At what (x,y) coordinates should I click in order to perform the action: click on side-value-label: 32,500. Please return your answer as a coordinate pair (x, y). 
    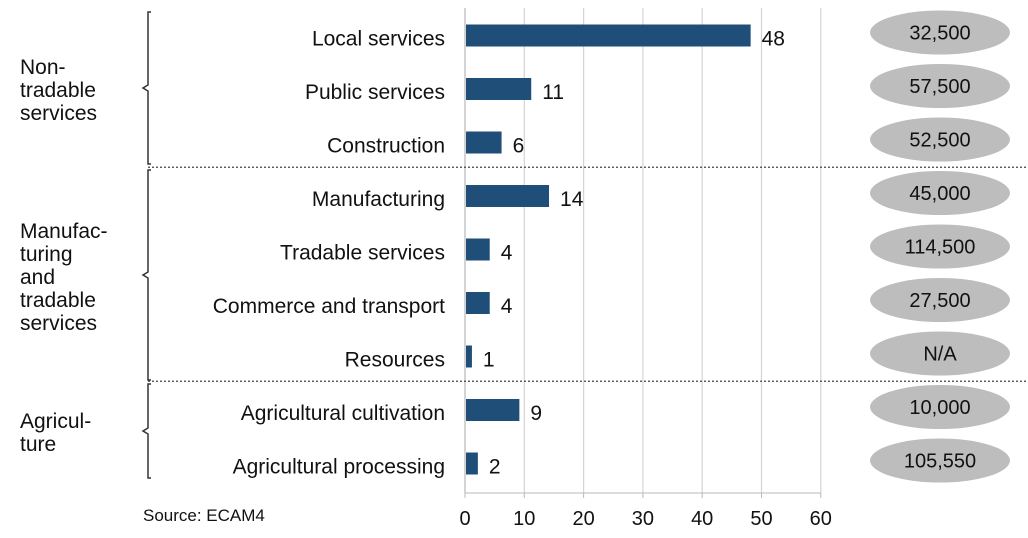
    Looking at the image, I should click on (939, 34).